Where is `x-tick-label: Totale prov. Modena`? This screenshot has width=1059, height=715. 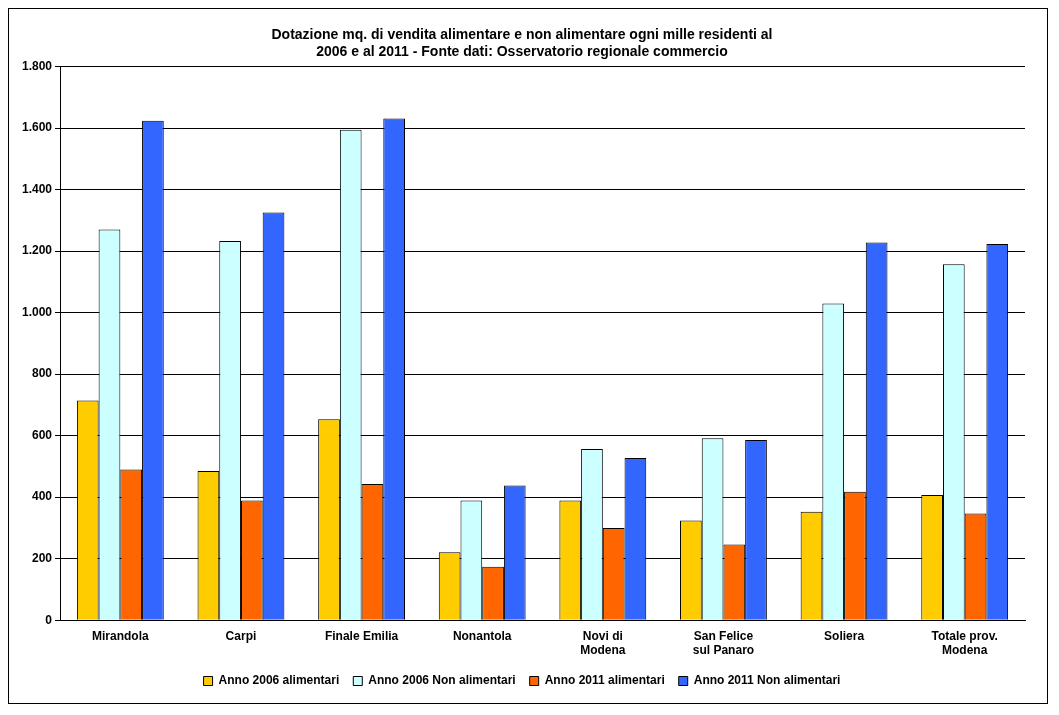
x-tick-label: Totale prov. Modena is located at coordinates (964, 643).